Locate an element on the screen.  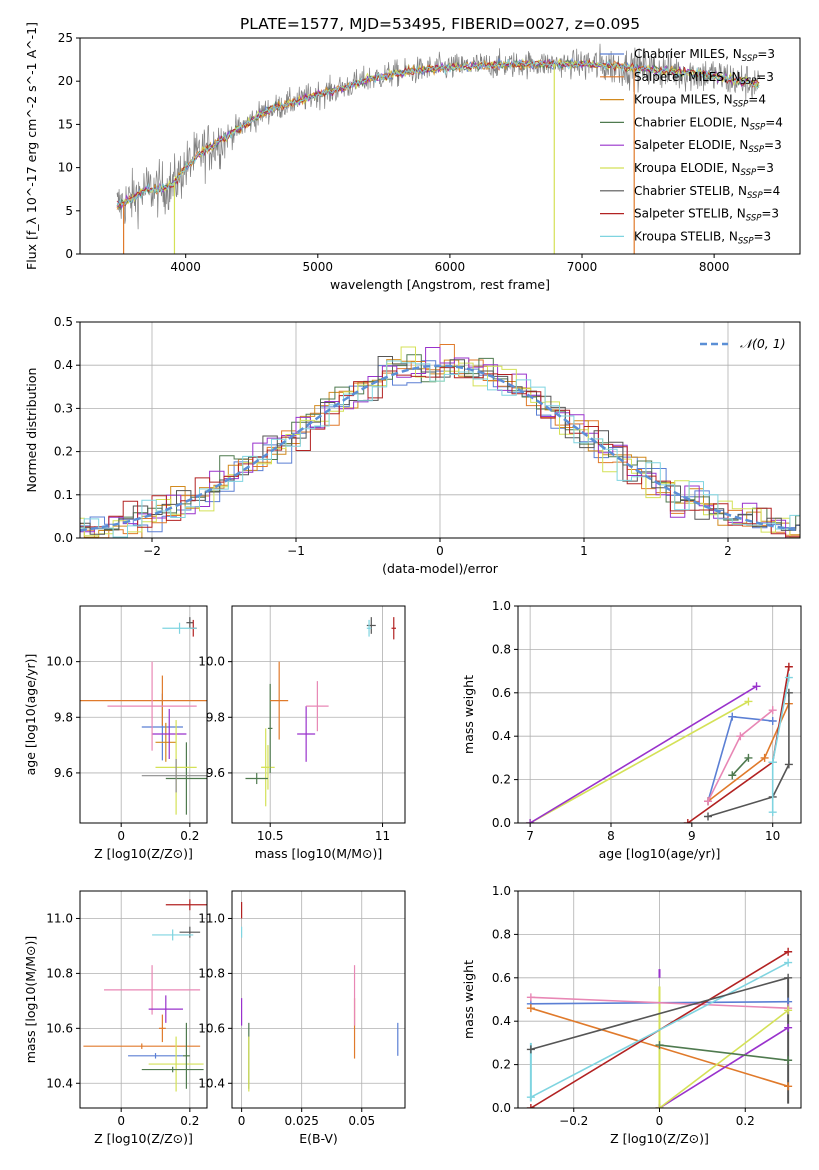
massweight-vs-age-ylabel: mass weight is located at coordinates (468, 714).